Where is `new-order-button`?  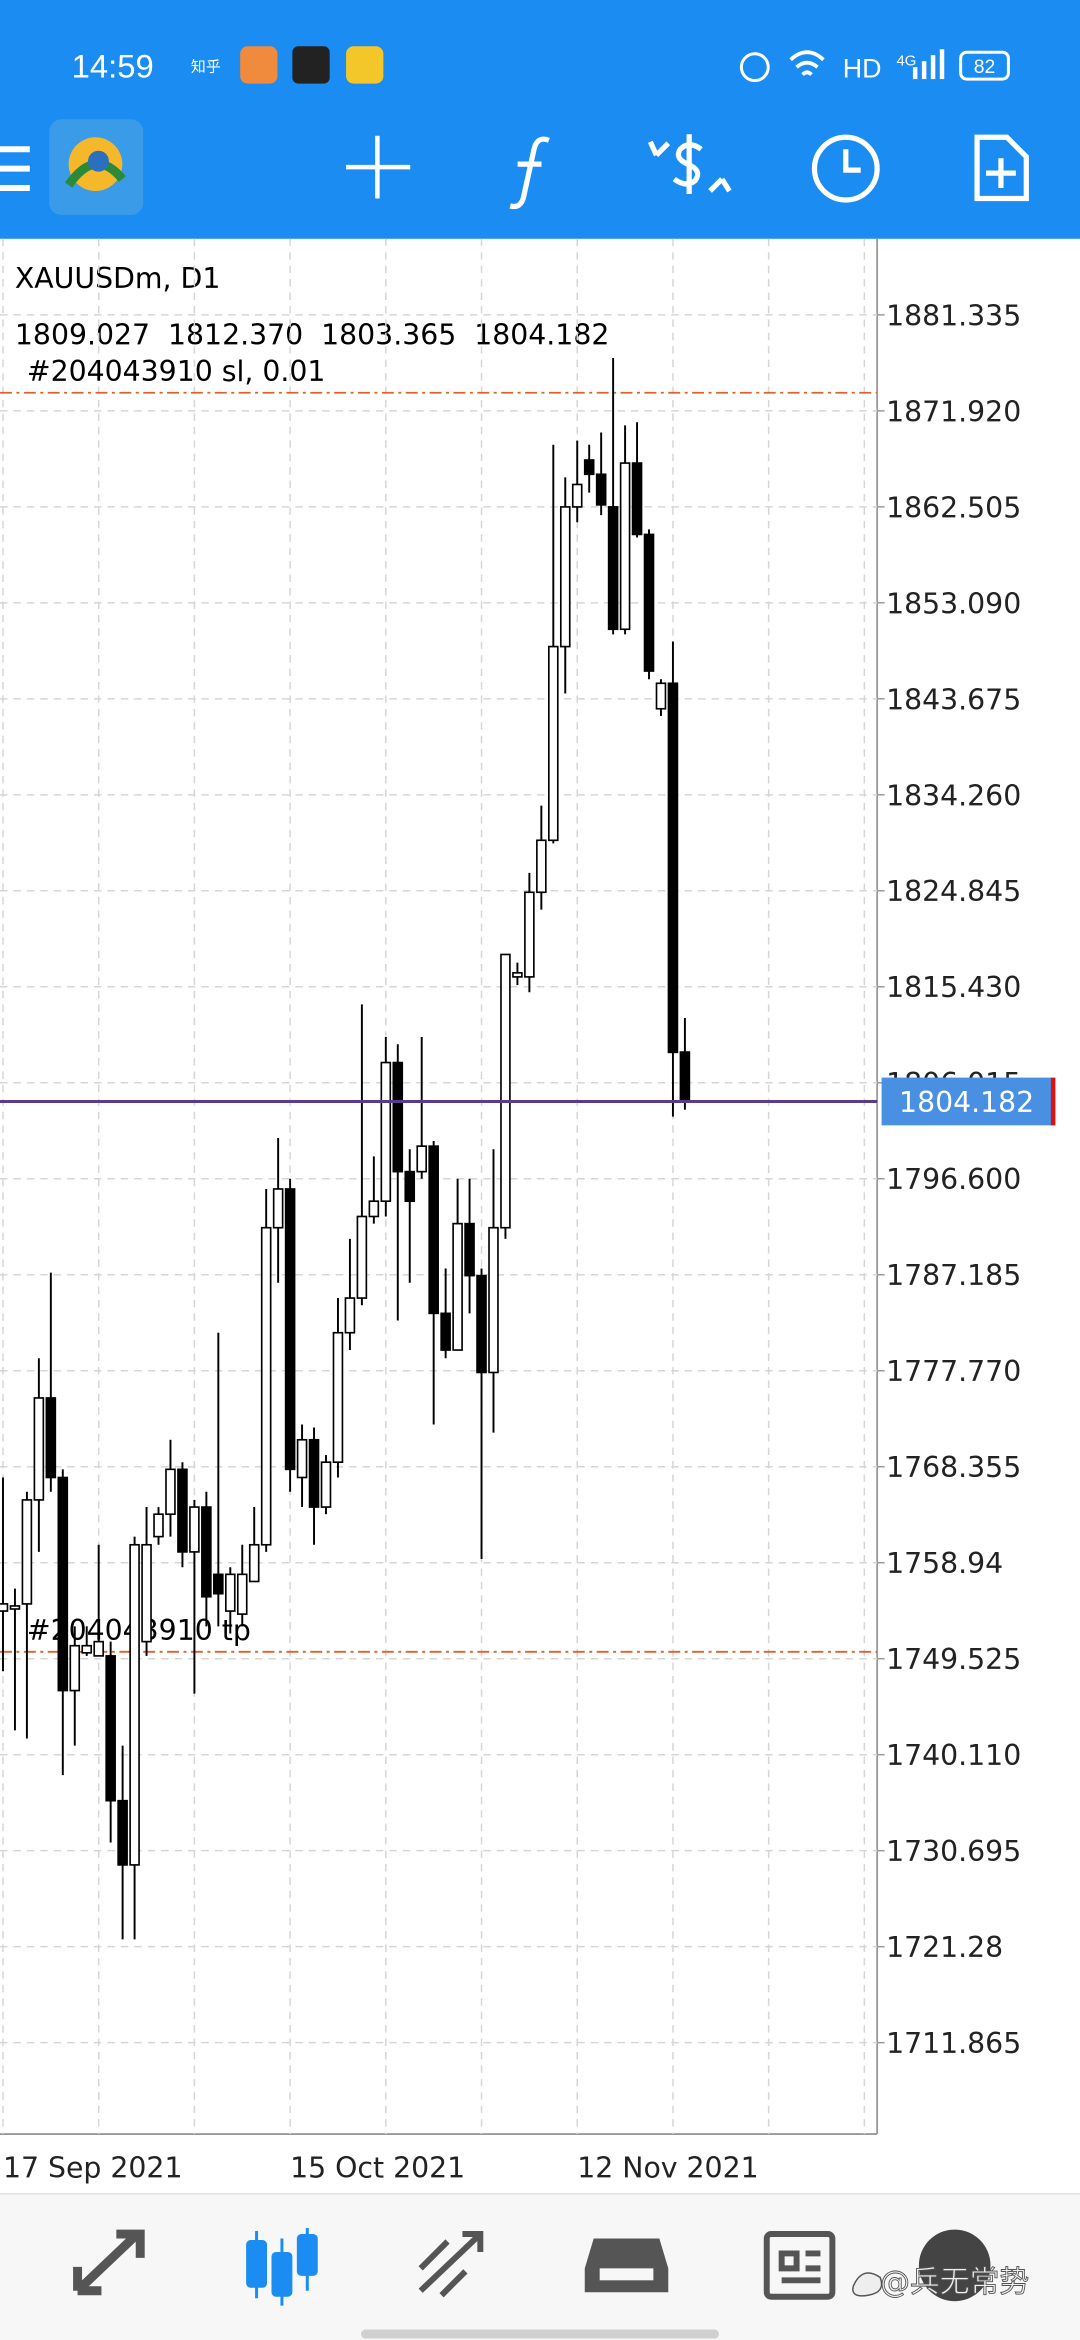
new-order-button is located at coordinates (1001, 168).